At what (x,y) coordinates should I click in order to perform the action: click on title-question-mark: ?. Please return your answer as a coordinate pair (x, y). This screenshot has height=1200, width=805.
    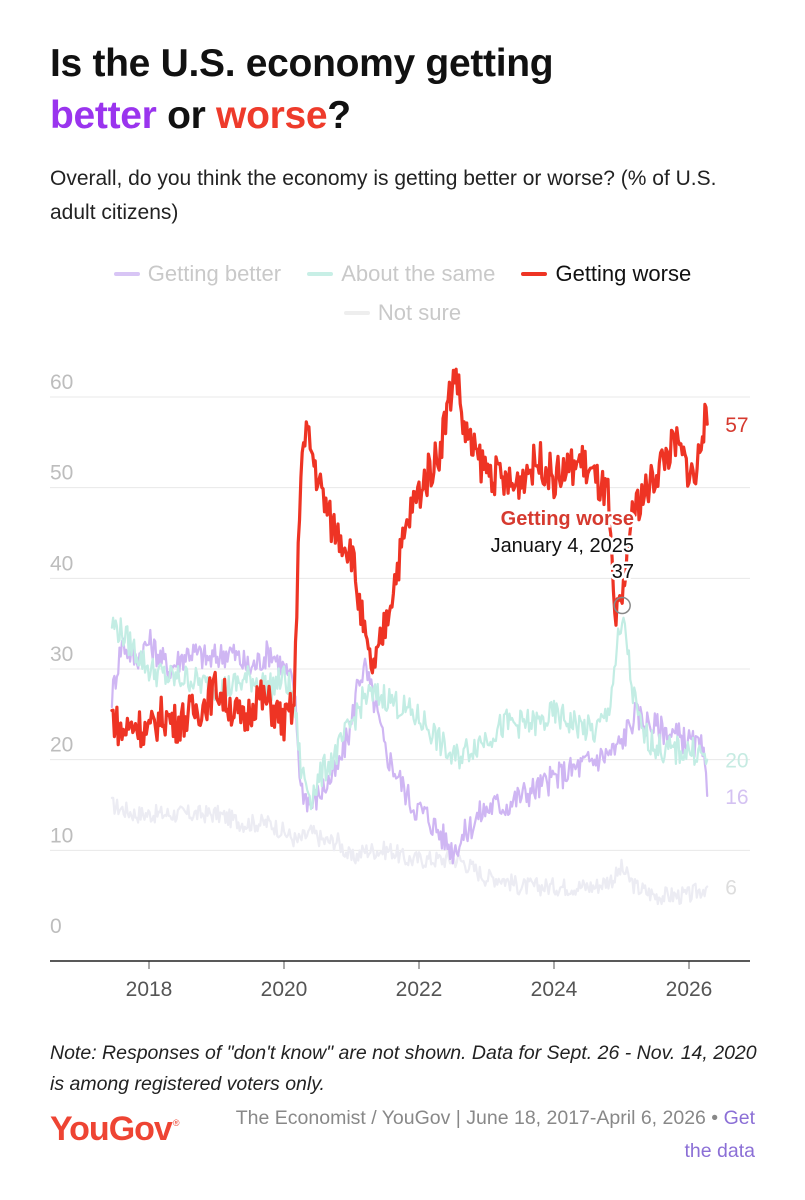
    Looking at the image, I should click on (339, 115).